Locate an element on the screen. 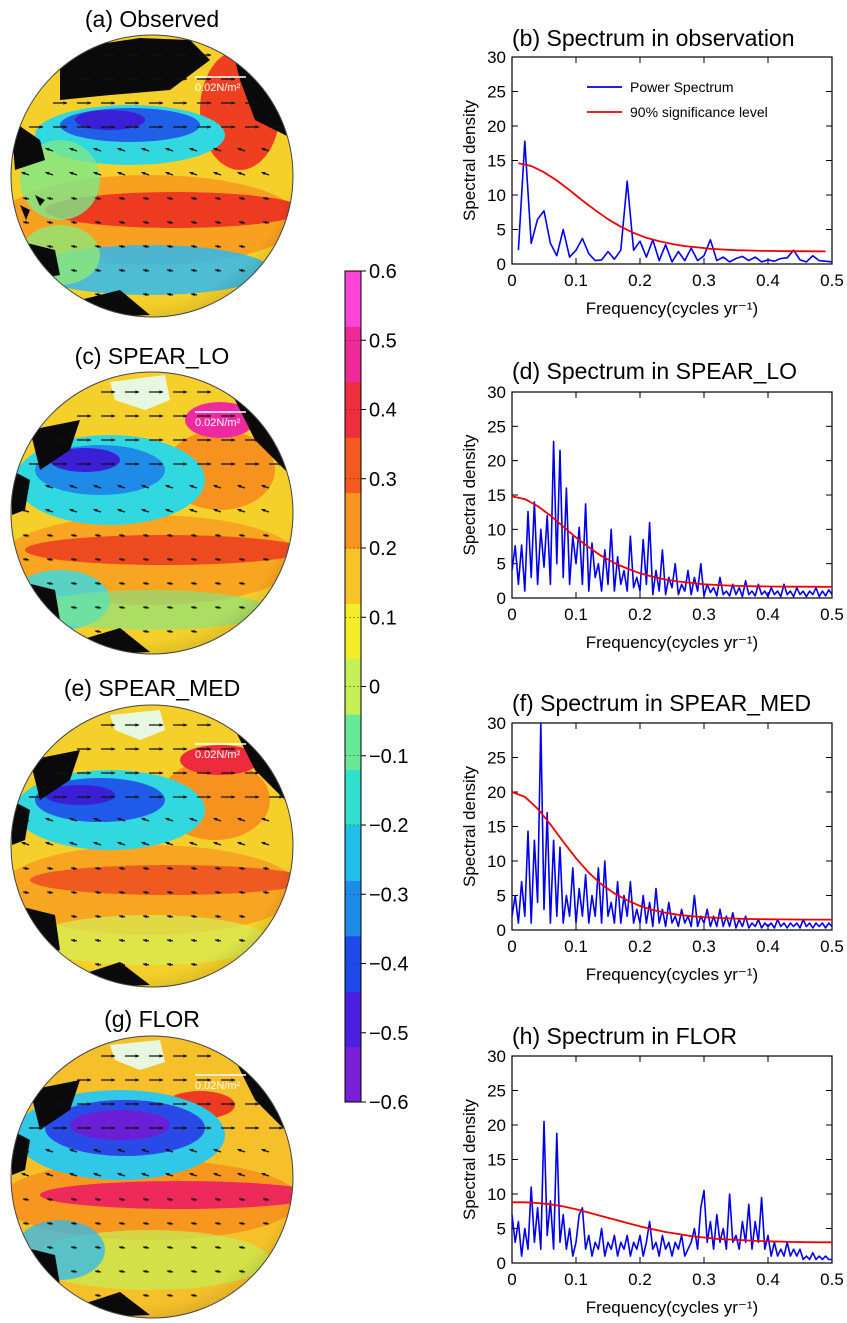  map-observed: (a) Observed is located at coordinates (152, 162).